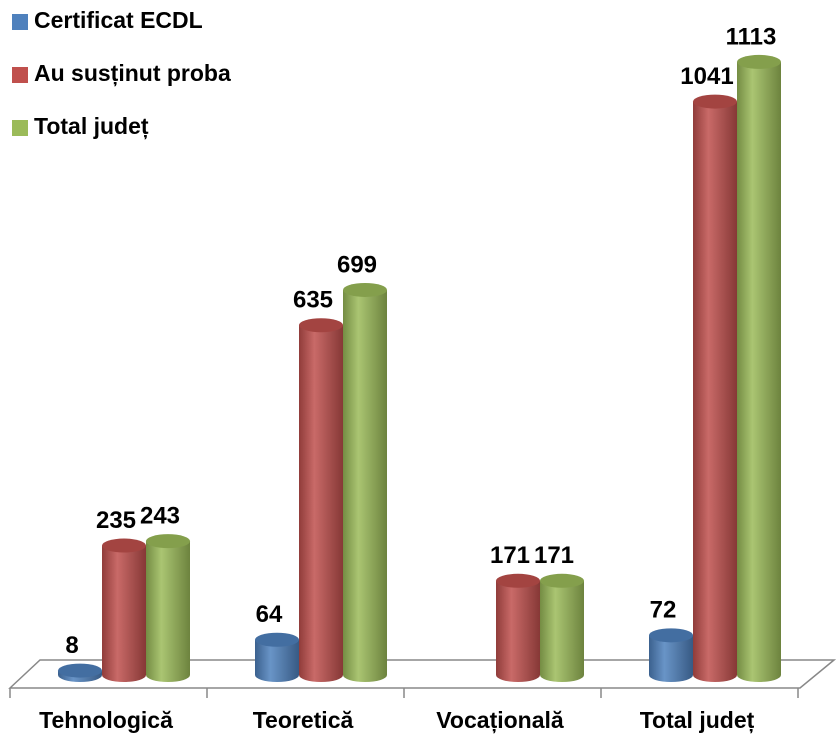  What do you see at coordinates (132, 73) in the screenshot?
I see `legend-label: Au susținut proba` at bounding box center [132, 73].